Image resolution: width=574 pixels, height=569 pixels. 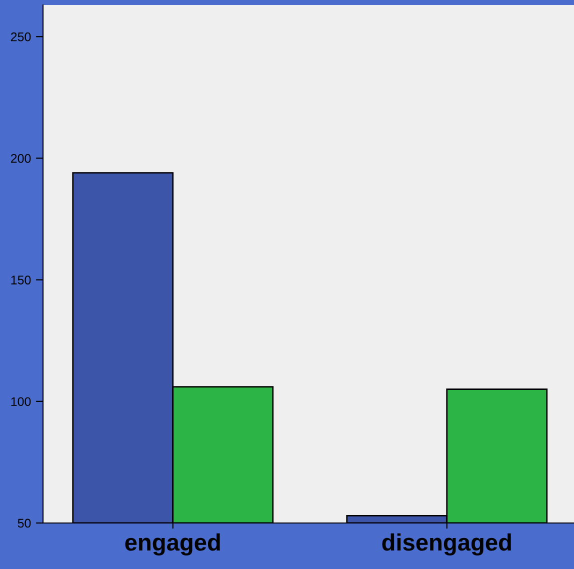 I want to click on x-tick-label: engaged, so click(x=172, y=544).